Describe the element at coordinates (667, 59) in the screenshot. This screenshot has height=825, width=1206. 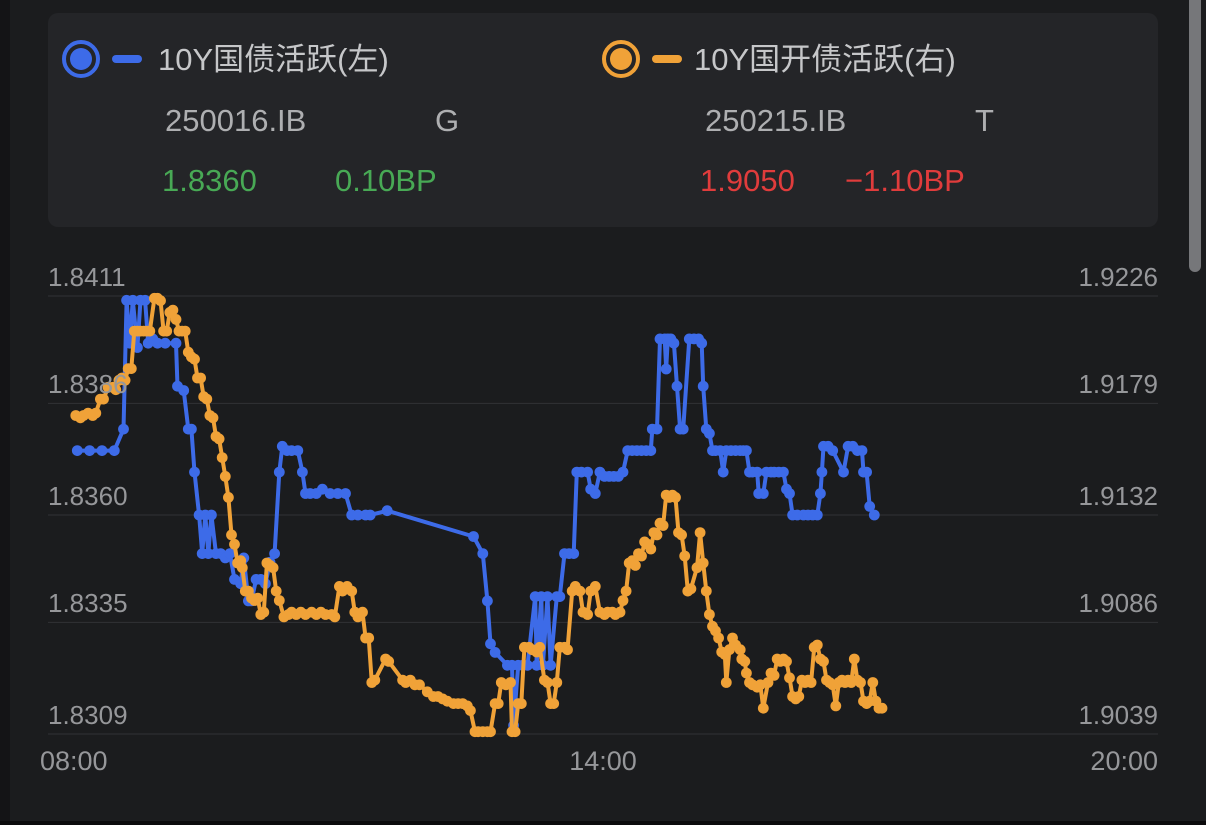
I see `series-dash-icon` at that location.